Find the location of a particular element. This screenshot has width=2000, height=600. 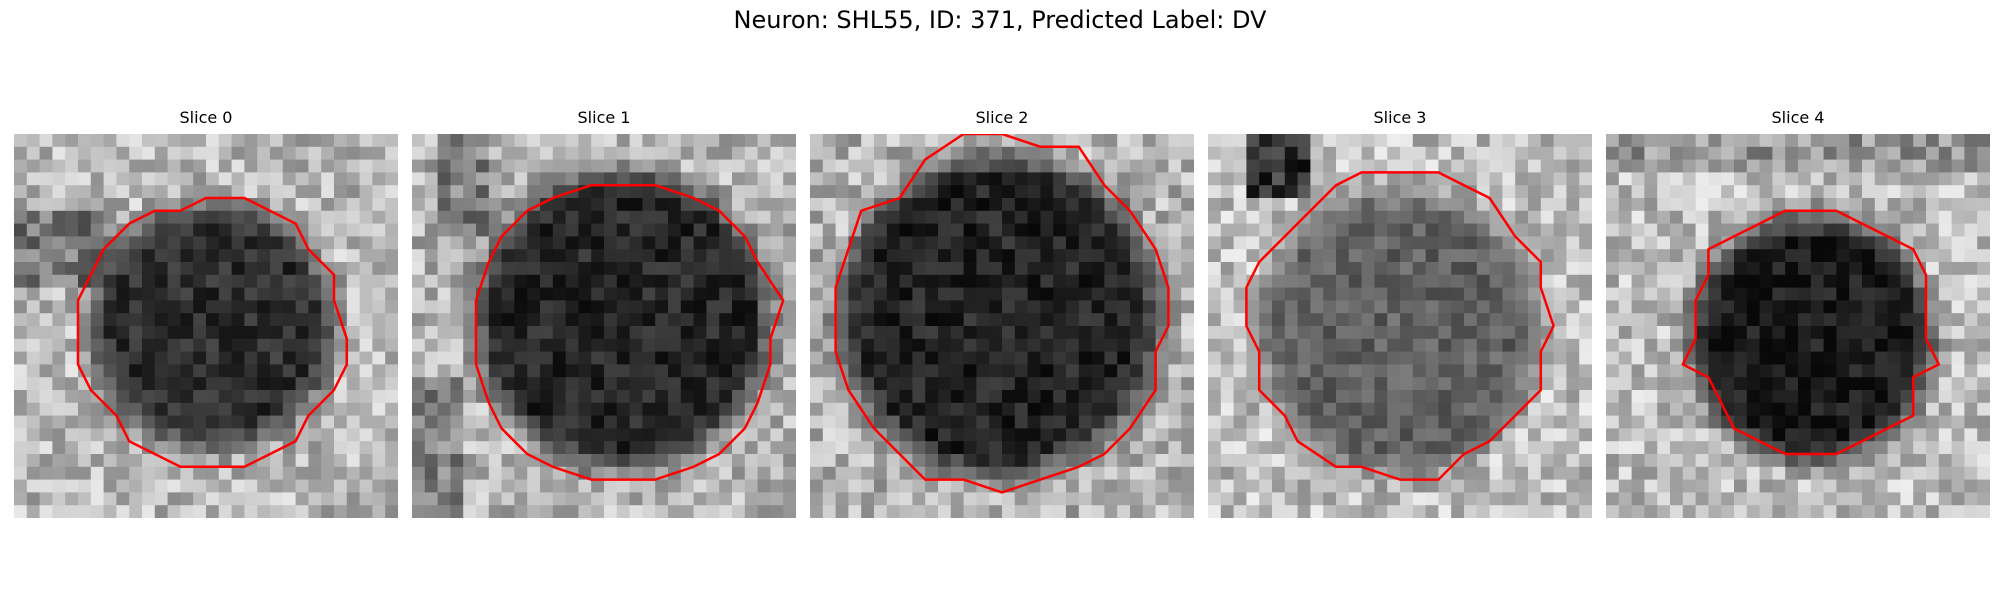

slice-title: Slice 4 is located at coordinates (1798, 117).